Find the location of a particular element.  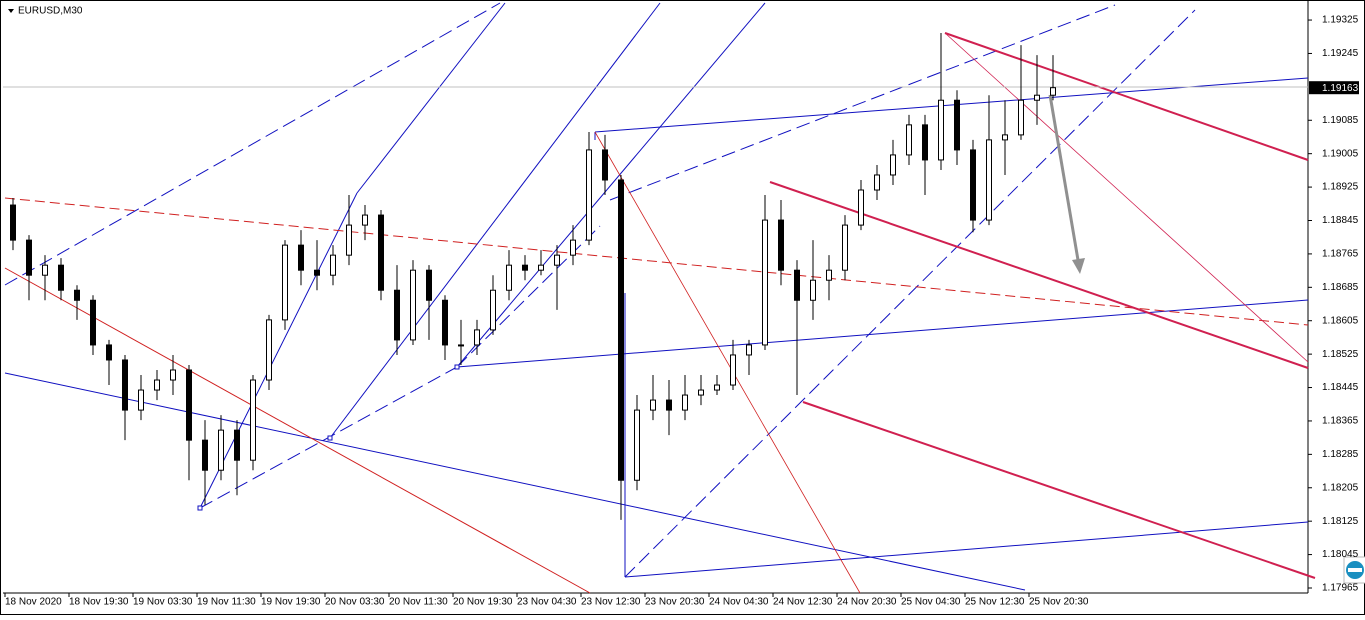

chart-title: EURUSD,M30 is located at coordinates (50, 11).